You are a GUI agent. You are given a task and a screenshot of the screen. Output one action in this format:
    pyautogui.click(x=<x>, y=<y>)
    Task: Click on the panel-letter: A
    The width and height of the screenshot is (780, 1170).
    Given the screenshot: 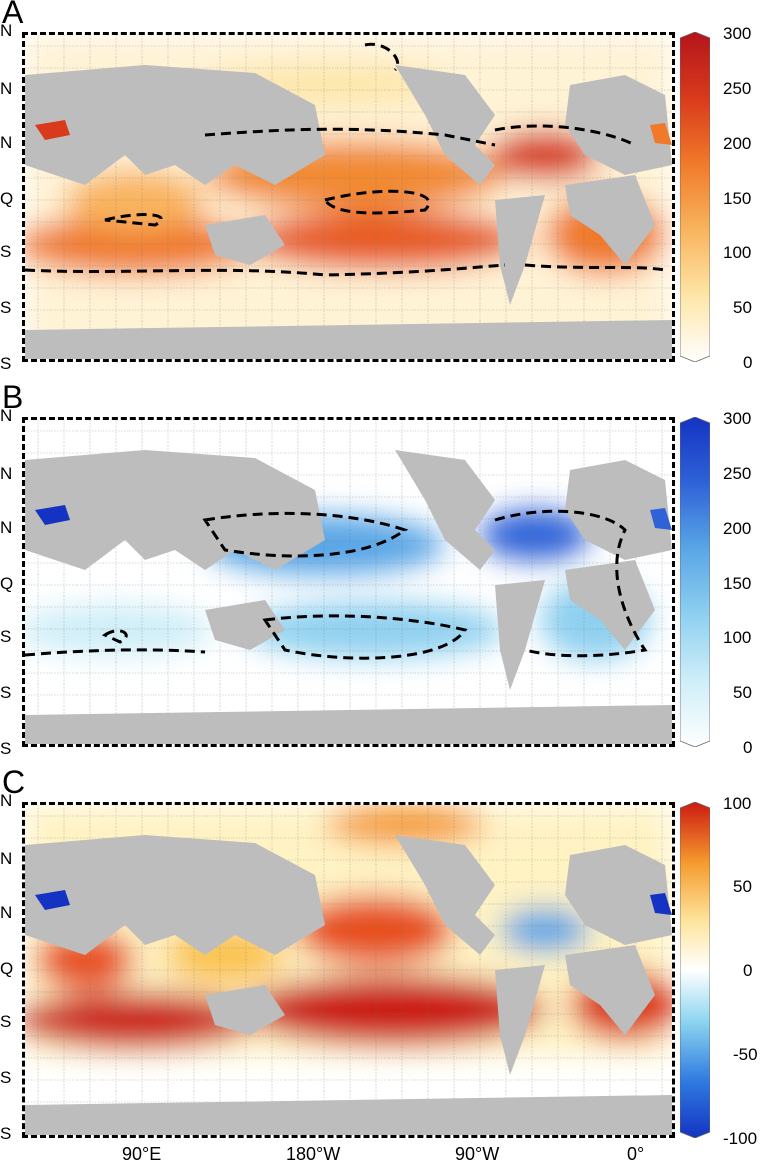 What is the action you would take?
    pyautogui.click(x=13, y=15)
    